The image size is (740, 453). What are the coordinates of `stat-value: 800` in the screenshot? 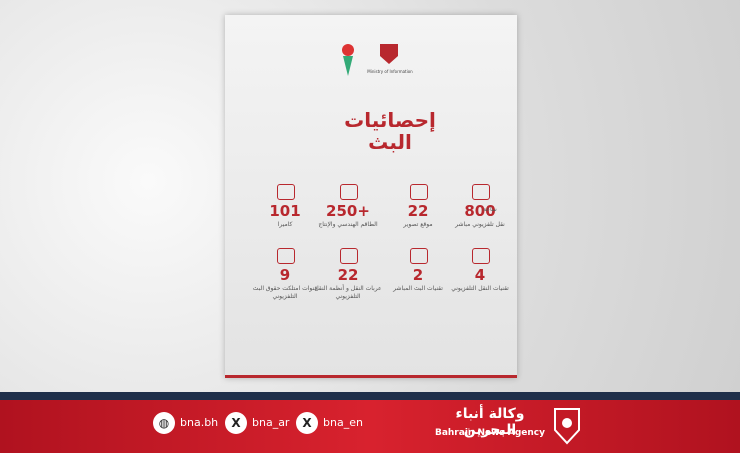 It's located at (480, 211).